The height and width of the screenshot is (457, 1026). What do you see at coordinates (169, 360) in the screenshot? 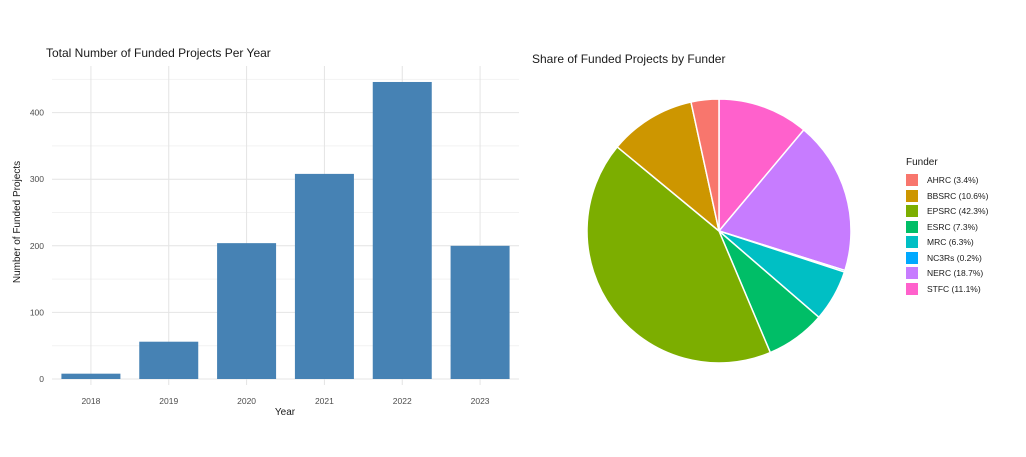
I see `bar-2019` at bounding box center [169, 360].